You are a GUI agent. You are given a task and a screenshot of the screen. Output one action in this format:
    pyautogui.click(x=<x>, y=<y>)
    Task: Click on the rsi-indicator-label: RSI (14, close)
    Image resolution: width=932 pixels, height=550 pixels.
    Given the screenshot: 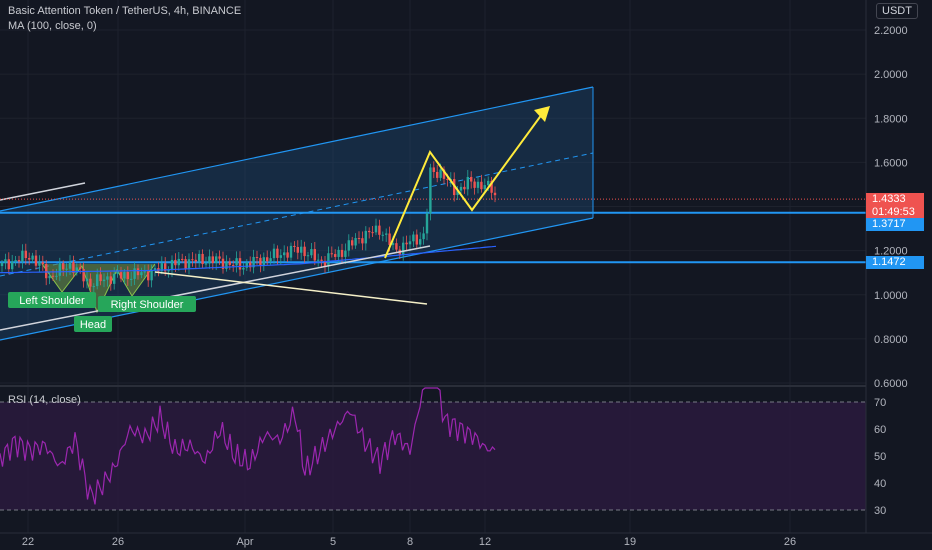 What is the action you would take?
    pyautogui.click(x=44, y=400)
    